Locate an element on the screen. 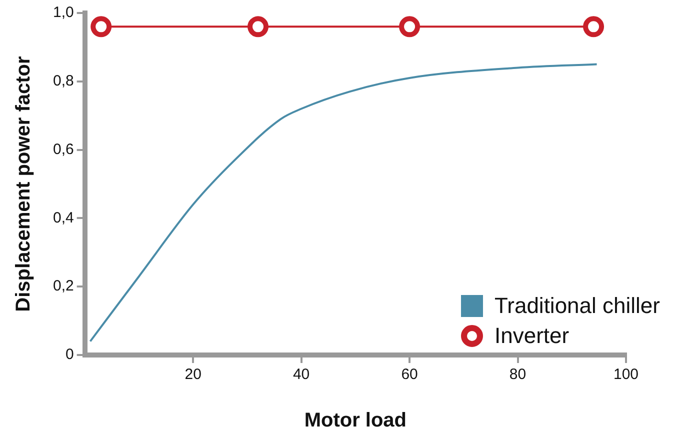  x-tick-label: 100 is located at coordinates (626, 375).